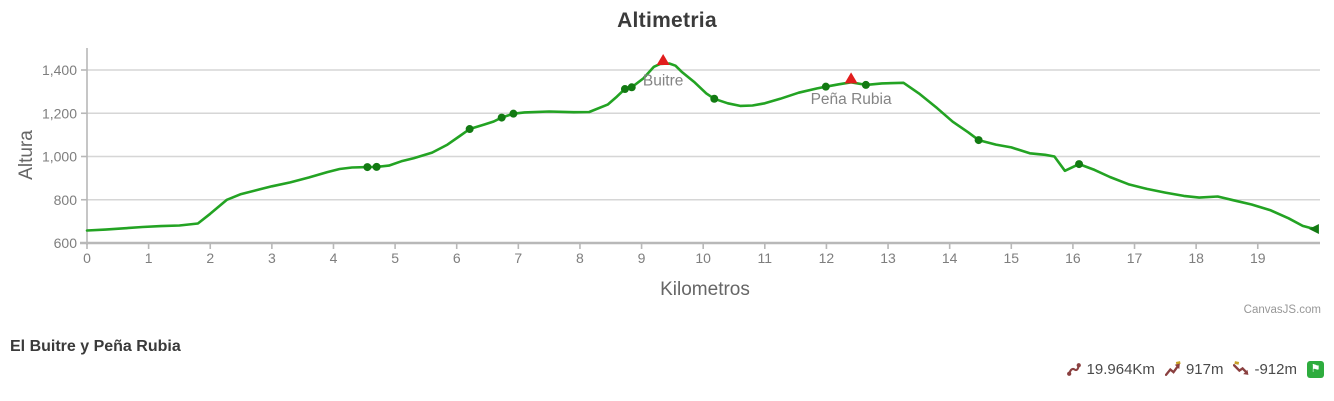 This screenshot has height=401, width=1334. What do you see at coordinates (723, 126) in the screenshot?
I see `data-point-markers` at bounding box center [723, 126].